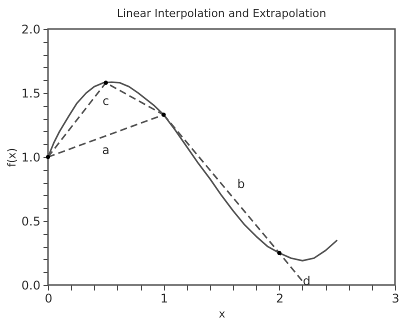  I want to click on y-tick-label: 0.0, so click(30, 285).